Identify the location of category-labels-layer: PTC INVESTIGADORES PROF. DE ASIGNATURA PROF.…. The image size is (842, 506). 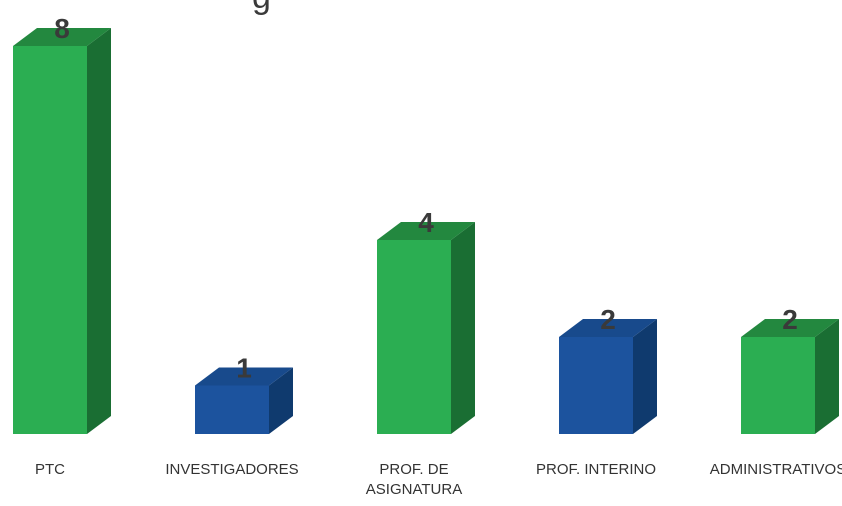
(438, 479).